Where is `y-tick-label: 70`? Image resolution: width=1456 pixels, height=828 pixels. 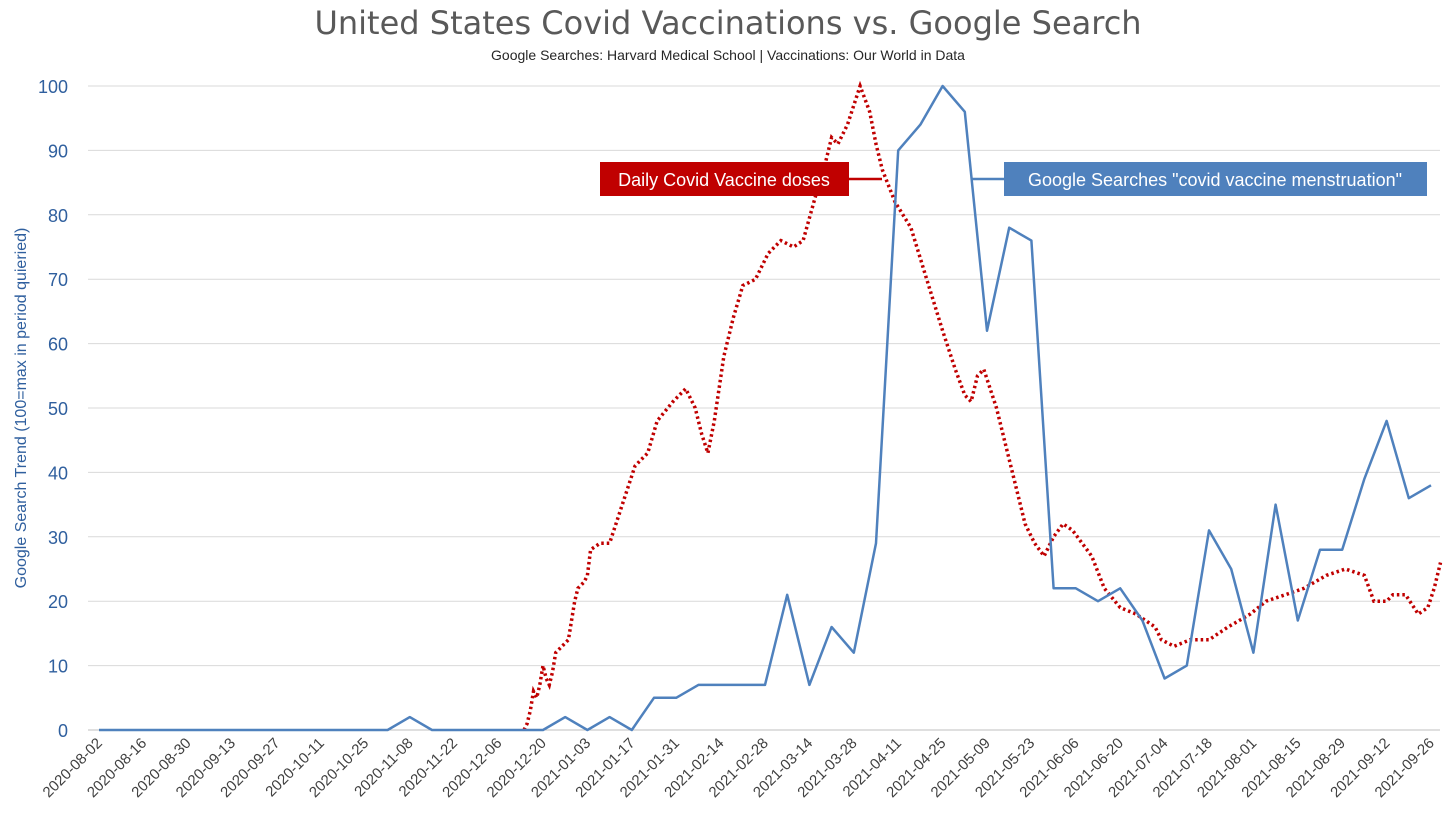
y-tick-label: 70 is located at coordinates (58, 280).